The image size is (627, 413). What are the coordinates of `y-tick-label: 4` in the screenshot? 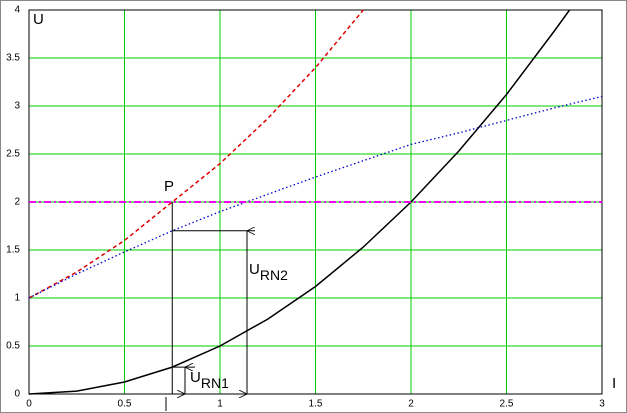 It's located at (17, 10).